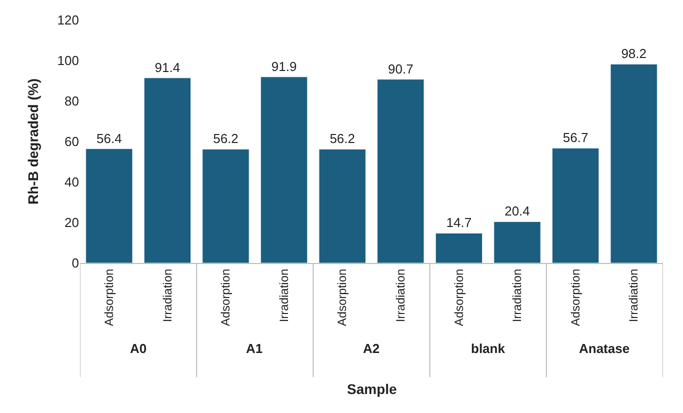 The width and height of the screenshot is (683, 413). I want to click on y-tick-label: 120, so click(68, 20).